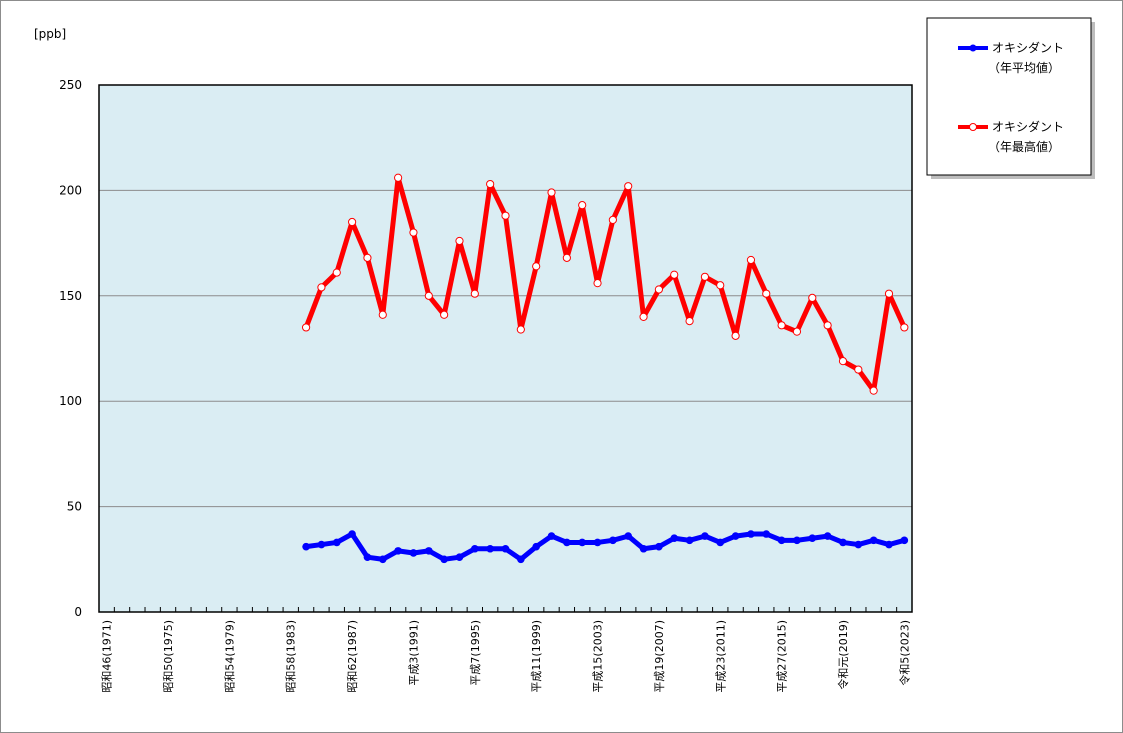  What do you see at coordinates (659, 656) in the screenshot?
I see `x-tick-label: 平成19(2007)` at bounding box center [659, 656].